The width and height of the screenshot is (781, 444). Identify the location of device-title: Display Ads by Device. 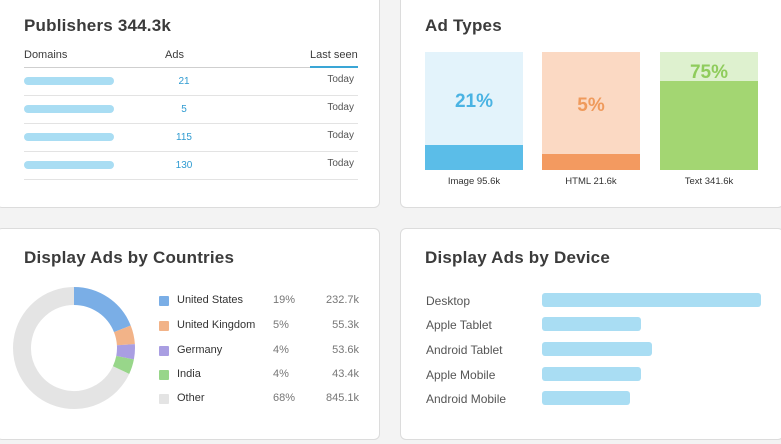
(517, 257).